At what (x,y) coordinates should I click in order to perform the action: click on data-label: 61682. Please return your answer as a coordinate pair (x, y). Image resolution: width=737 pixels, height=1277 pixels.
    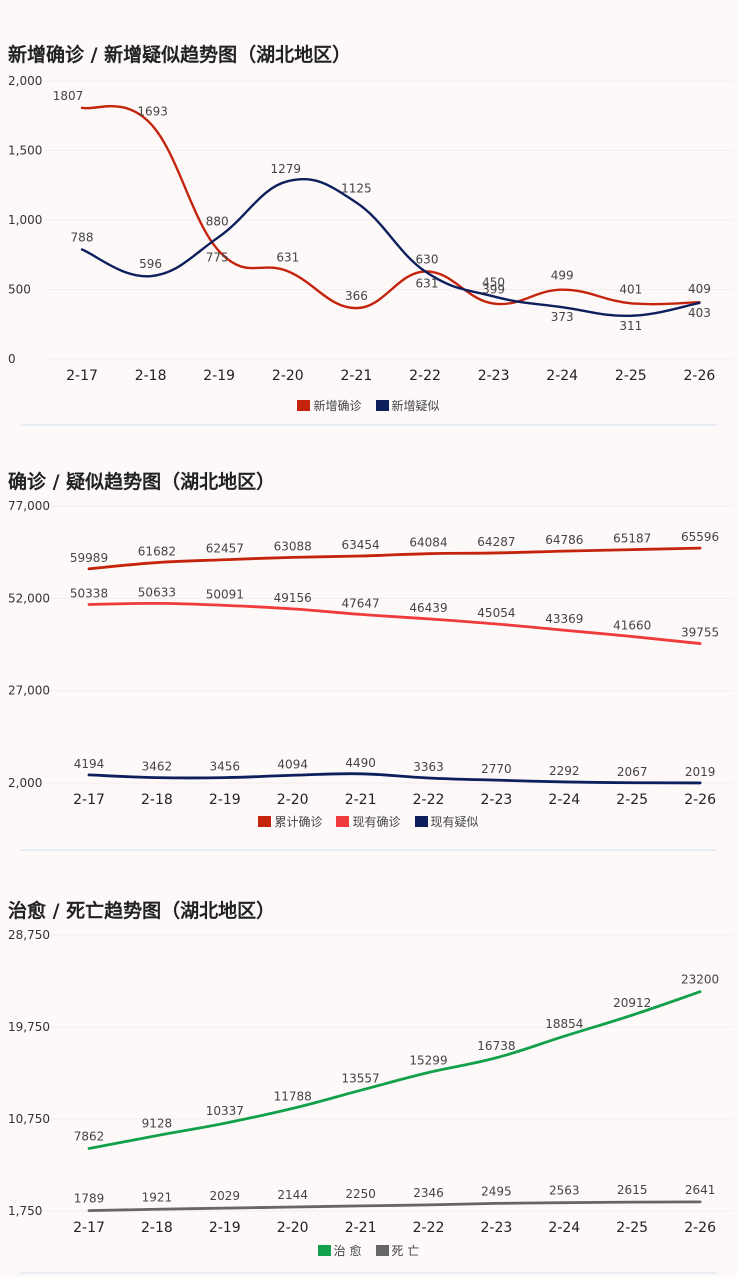
    Looking at the image, I should click on (157, 552).